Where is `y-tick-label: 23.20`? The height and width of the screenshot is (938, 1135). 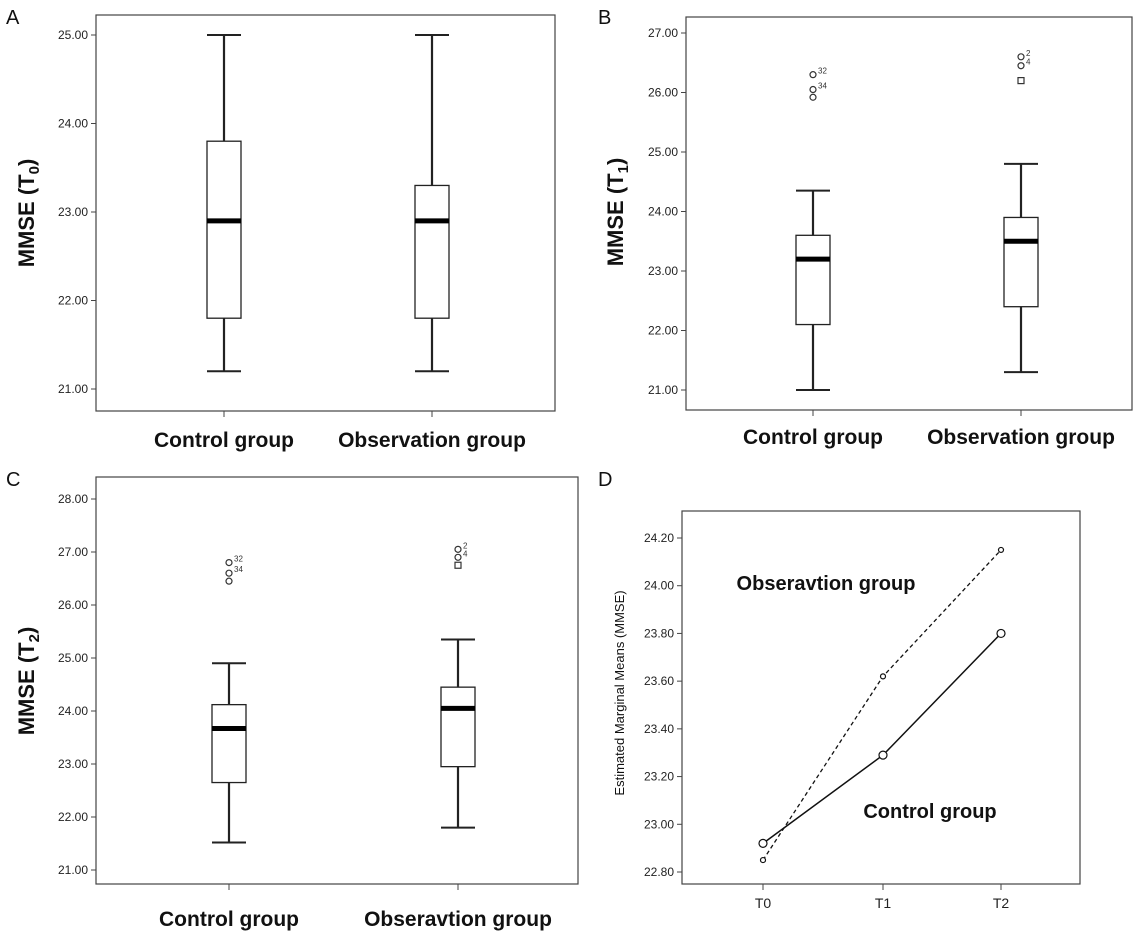 y-tick-label: 23.20 is located at coordinates (659, 777).